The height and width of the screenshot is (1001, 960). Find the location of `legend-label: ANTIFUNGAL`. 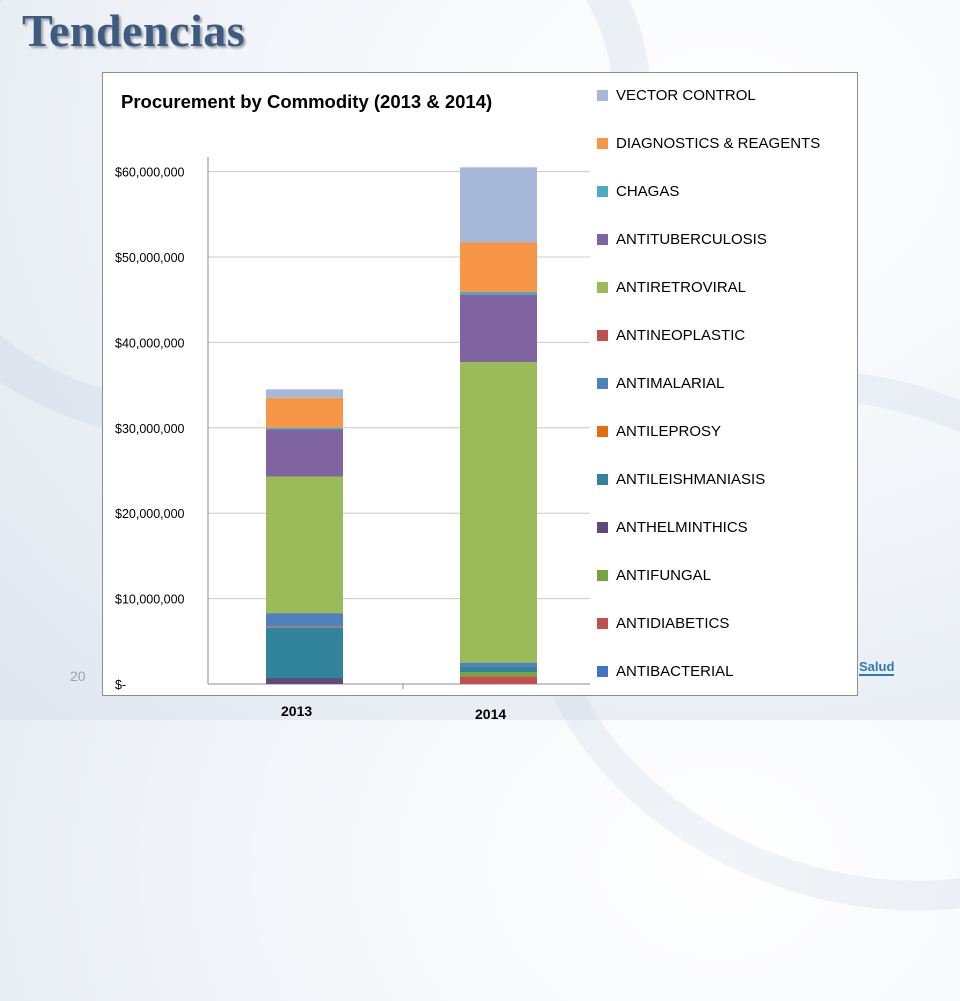

legend-label: ANTIFUNGAL is located at coordinates (664, 575).